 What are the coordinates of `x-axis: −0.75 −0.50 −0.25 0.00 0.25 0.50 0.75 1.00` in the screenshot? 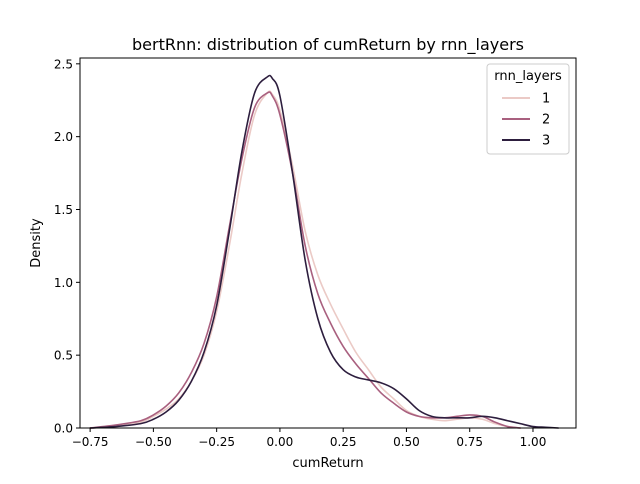 It's located at (309, 438).